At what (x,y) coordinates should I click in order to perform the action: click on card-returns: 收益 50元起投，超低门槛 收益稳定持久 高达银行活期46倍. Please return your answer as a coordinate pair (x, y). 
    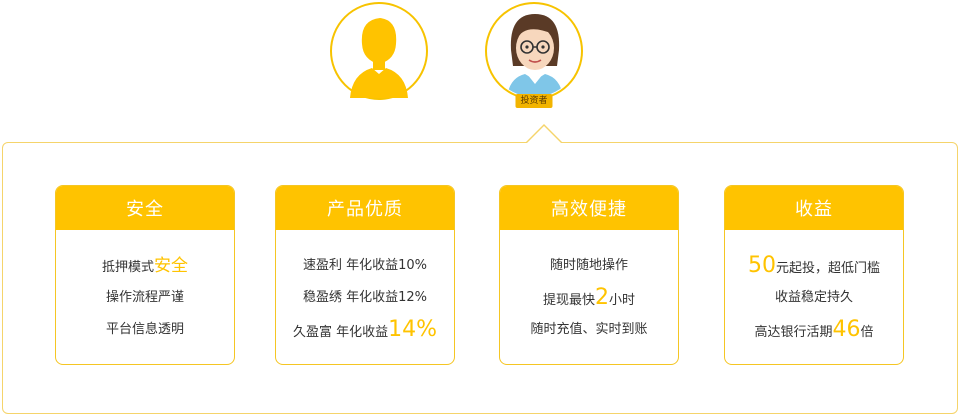
    Looking at the image, I should click on (814, 275).